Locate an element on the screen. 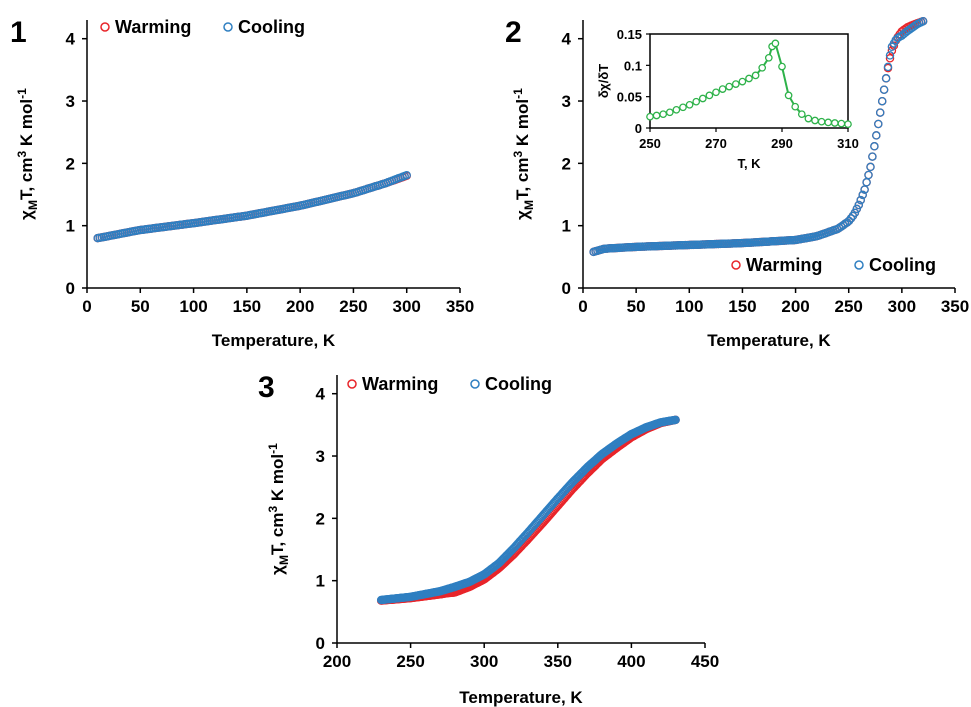  y-axis-title-part: -1 is located at coordinates (273, 448).